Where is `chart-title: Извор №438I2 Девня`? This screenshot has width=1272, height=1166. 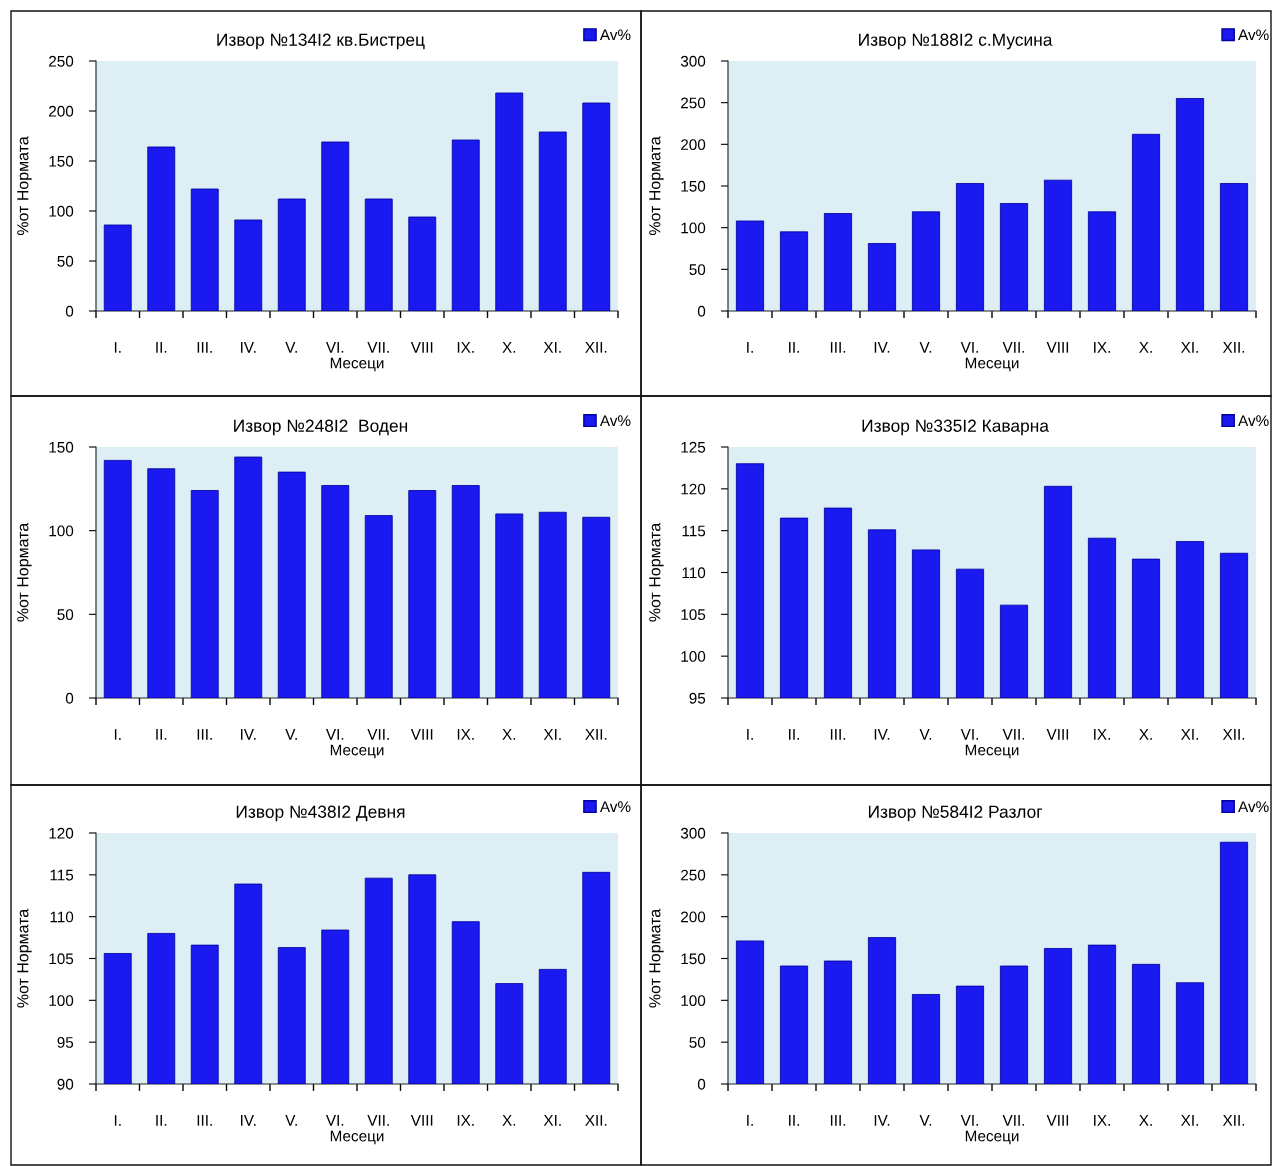
chart-title: Извор №438I2 Девня is located at coordinates (320, 813).